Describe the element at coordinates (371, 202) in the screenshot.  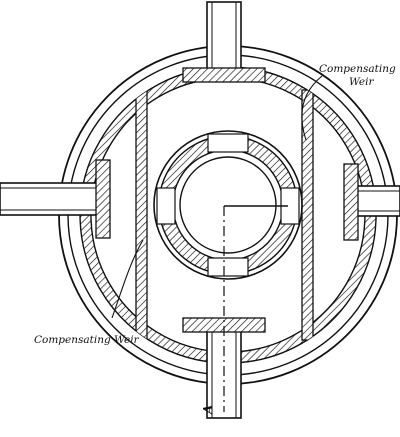
I see `right-pipe` at that location.